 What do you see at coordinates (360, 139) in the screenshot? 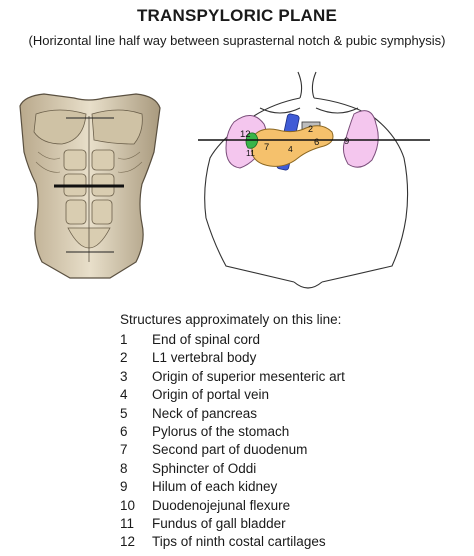
I see `kidney-right` at bounding box center [360, 139].